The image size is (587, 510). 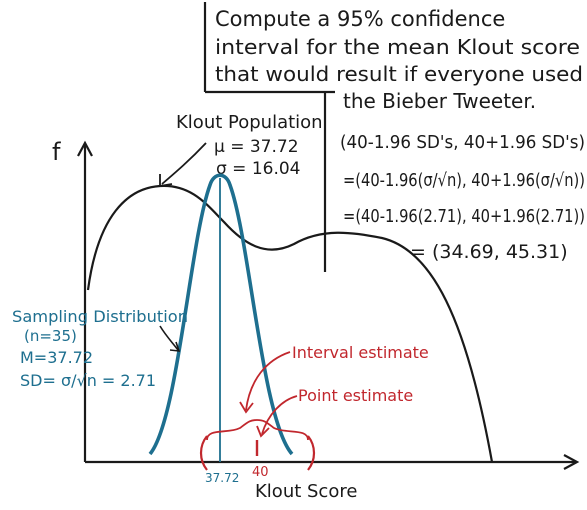 What do you see at coordinates (306, 491) in the screenshot?
I see `x-axis-label: Klout Score` at bounding box center [306, 491].